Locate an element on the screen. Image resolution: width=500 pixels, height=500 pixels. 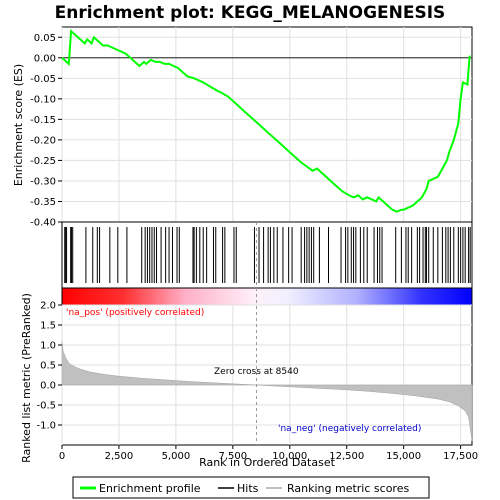
hits-lines is located at coordinates (267, 255).